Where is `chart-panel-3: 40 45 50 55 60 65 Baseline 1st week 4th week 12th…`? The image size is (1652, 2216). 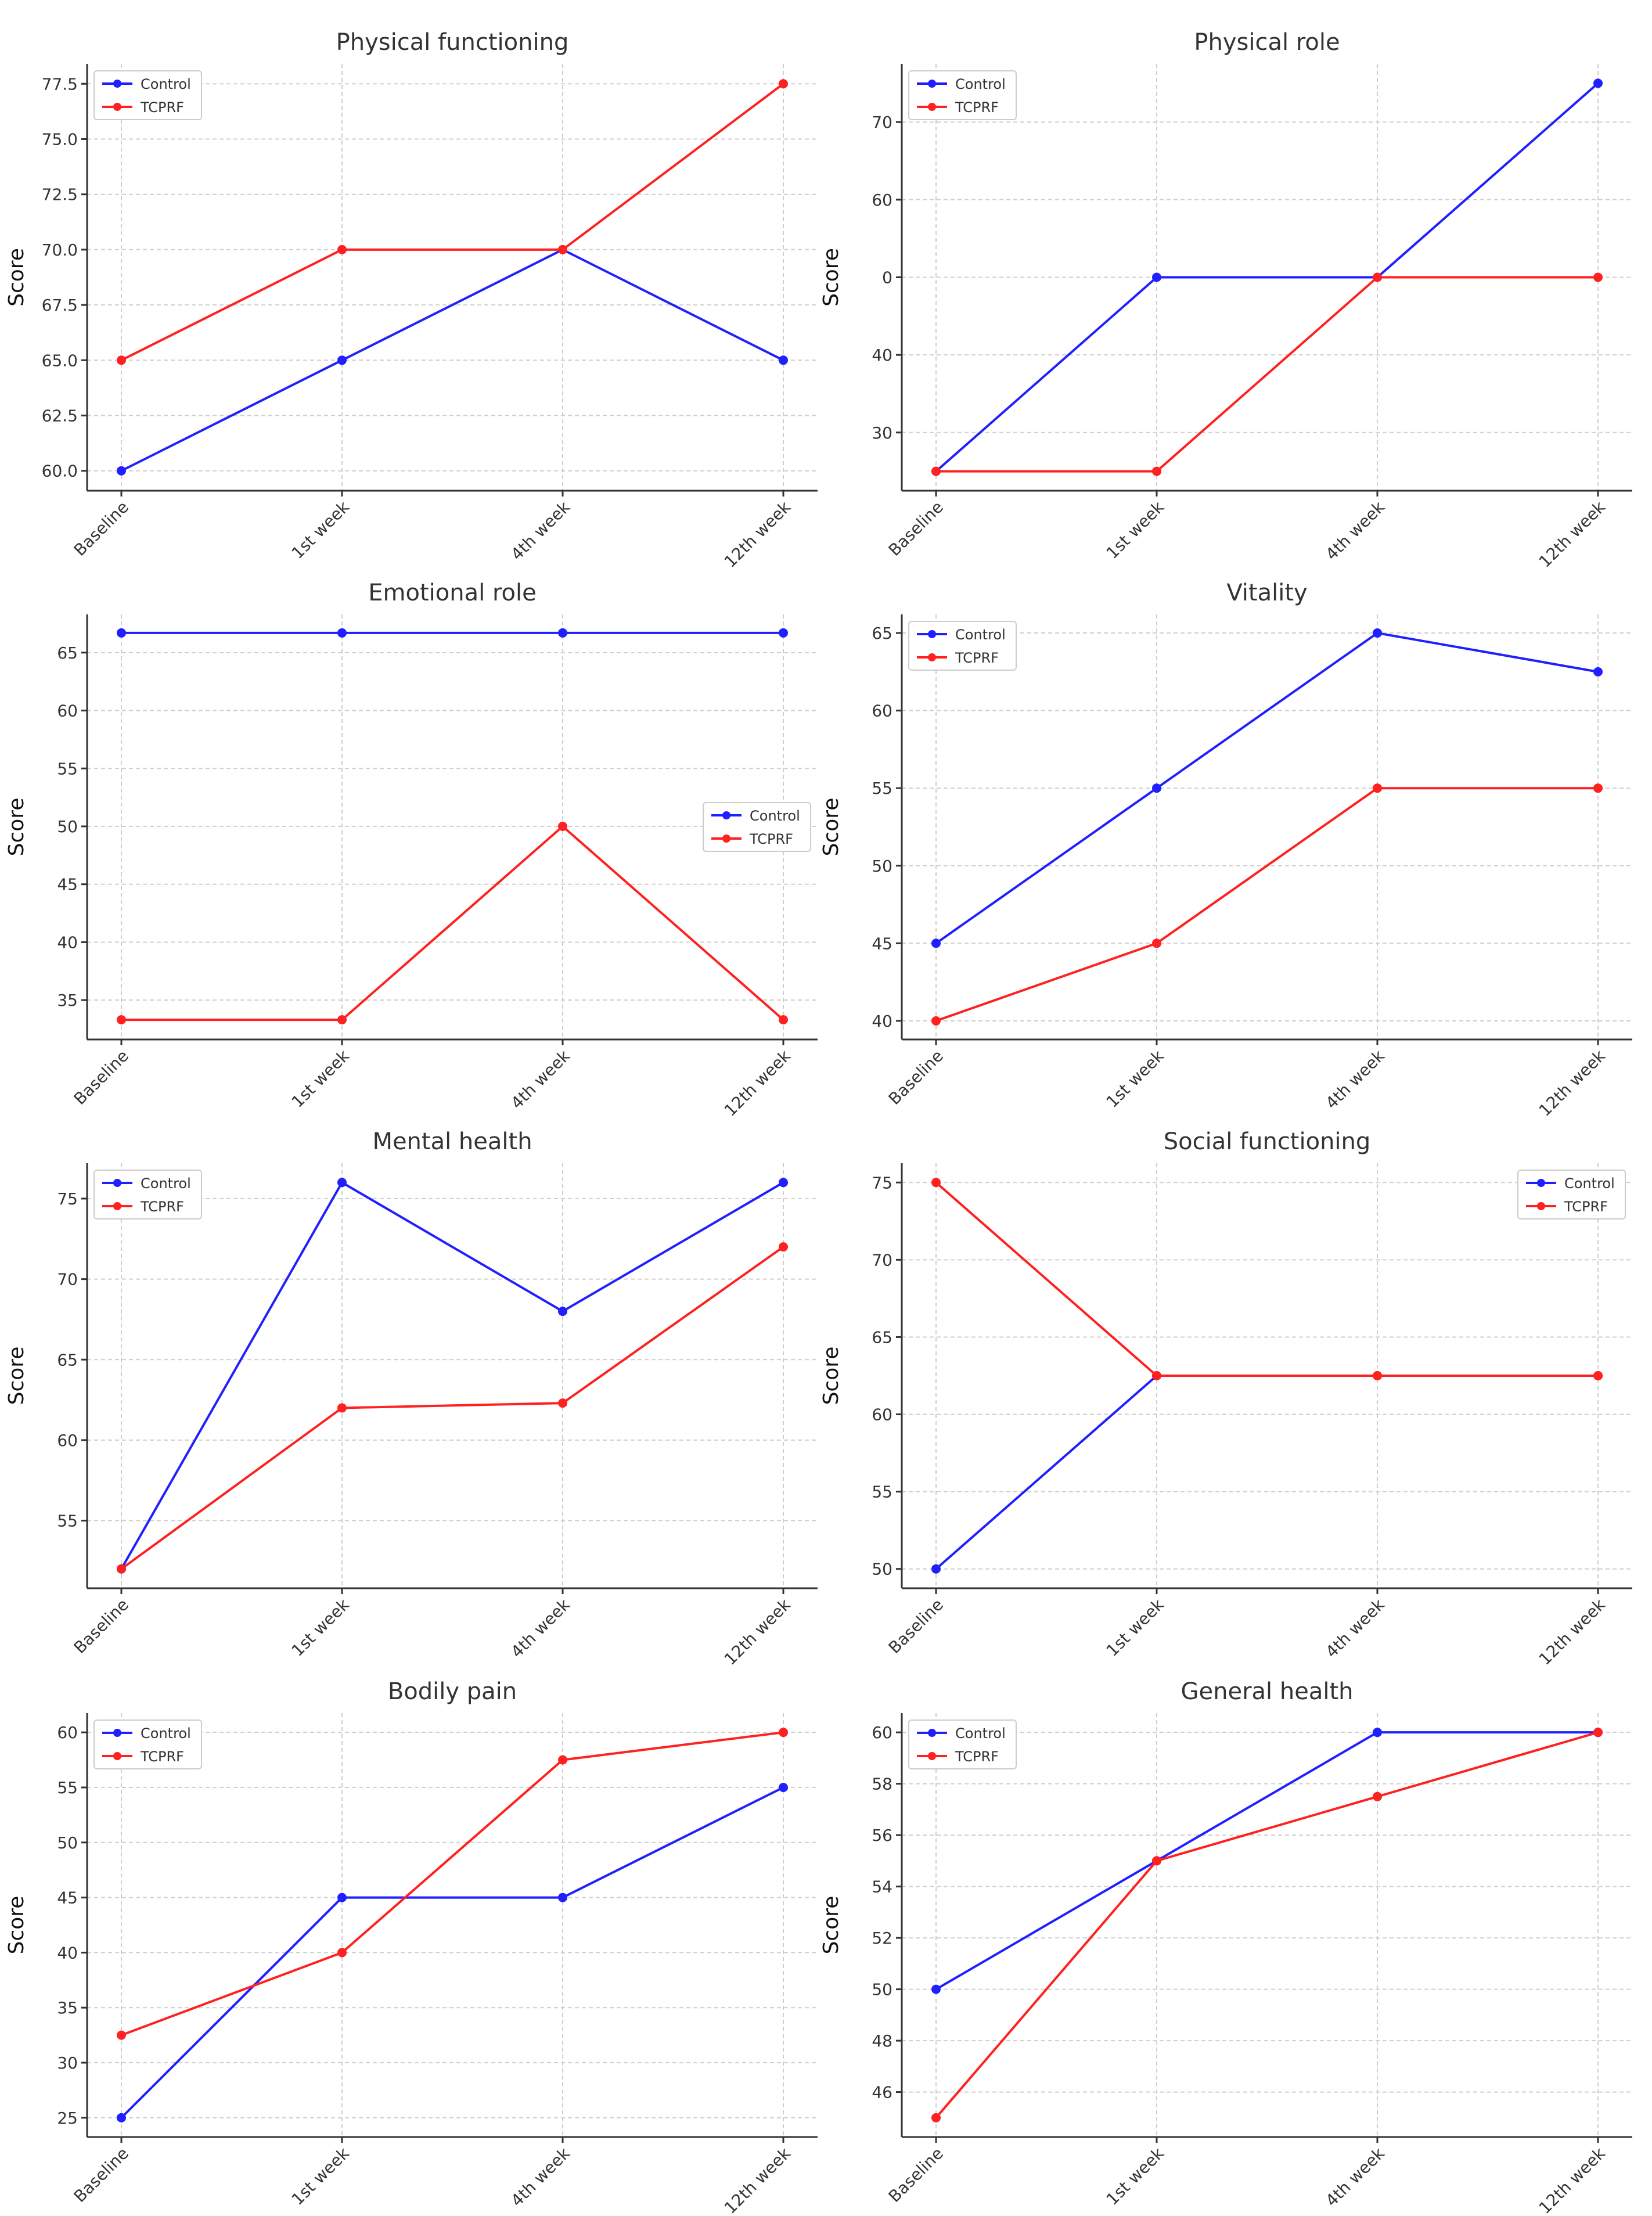
chart-panel-3: 40 45 50 55 60 65 Baseline 1st week 4th week 12th… is located at coordinates (1225, 850).